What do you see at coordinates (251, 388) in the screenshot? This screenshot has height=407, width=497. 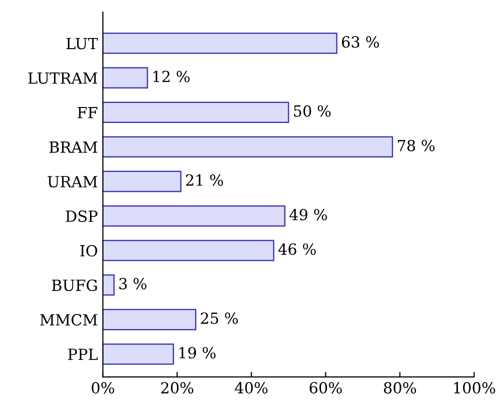 I see `x-tick-label: 40%` at bounding box center [251, 388].